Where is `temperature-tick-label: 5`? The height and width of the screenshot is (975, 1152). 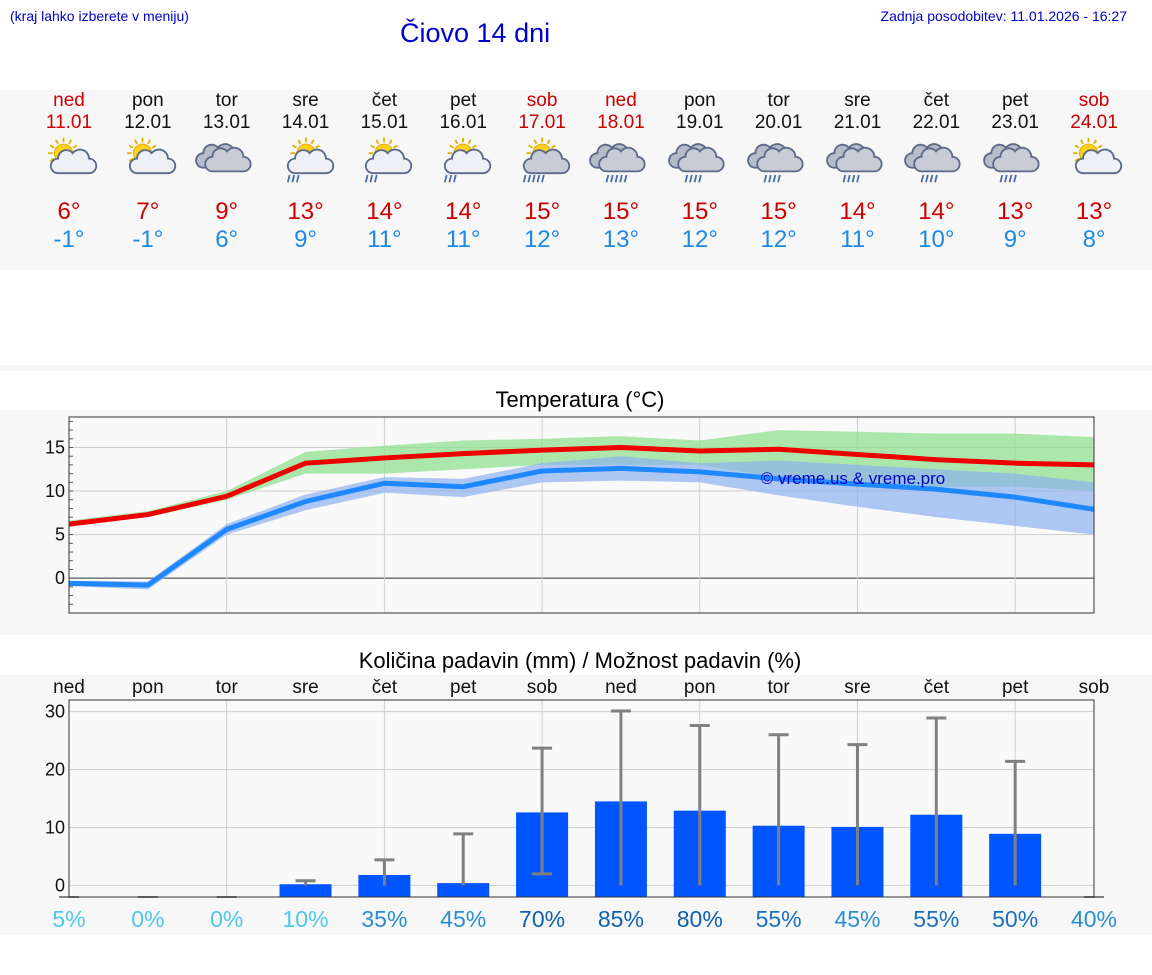 temperature-tick-label: 5 is located at coordinates (60, 535).